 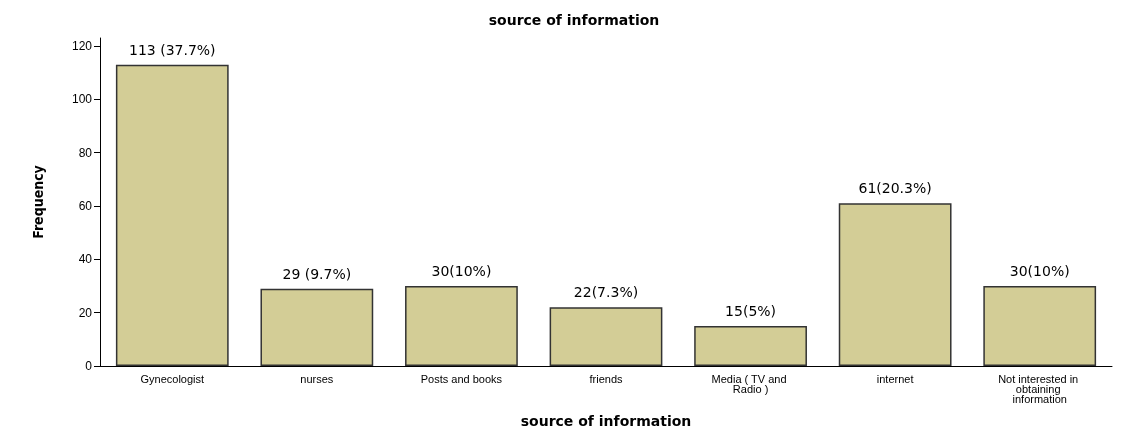 What do you see at coordinates (574, 20) in the screenshot?
I see `chart-title: source of information` at bounding box center [574, 20].